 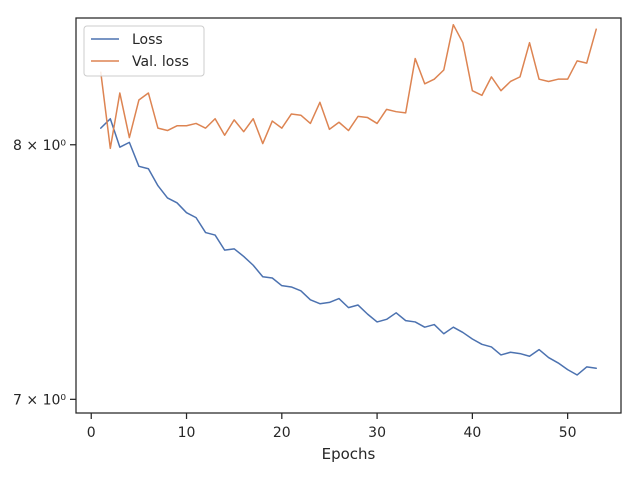 What do you see at coordinates (44, 273) in the screenshot?
I see `y-axis: 7 × 10⁰ 8 × 10⁰` at bounding box center [44, 273].